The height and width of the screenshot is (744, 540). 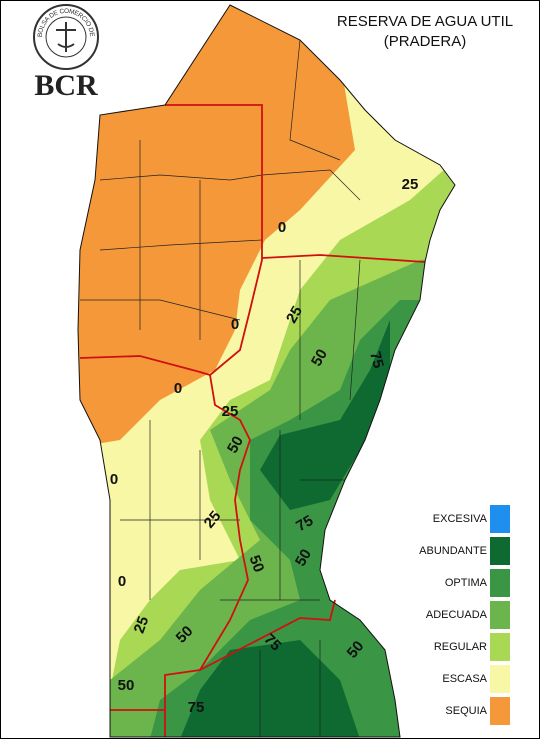 I want to click on legend-label: REGULAR, so click(x=460, y=647).